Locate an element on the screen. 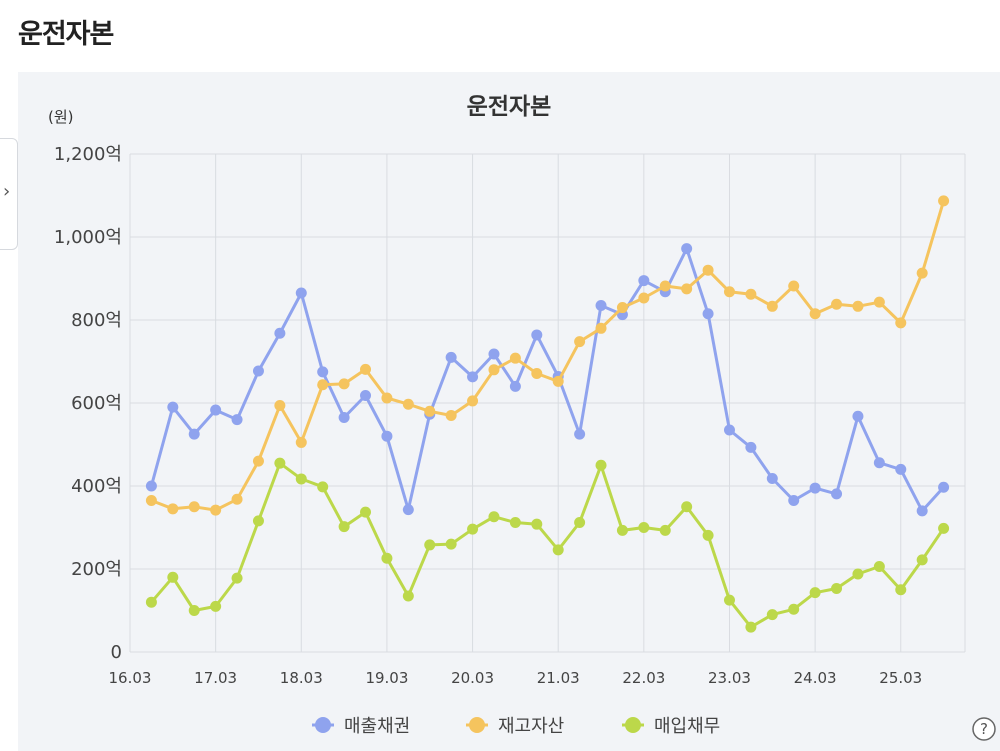 This screenshot has height=751, width=1000. chevron-right-icon: › is located at coordinates (7, 191).